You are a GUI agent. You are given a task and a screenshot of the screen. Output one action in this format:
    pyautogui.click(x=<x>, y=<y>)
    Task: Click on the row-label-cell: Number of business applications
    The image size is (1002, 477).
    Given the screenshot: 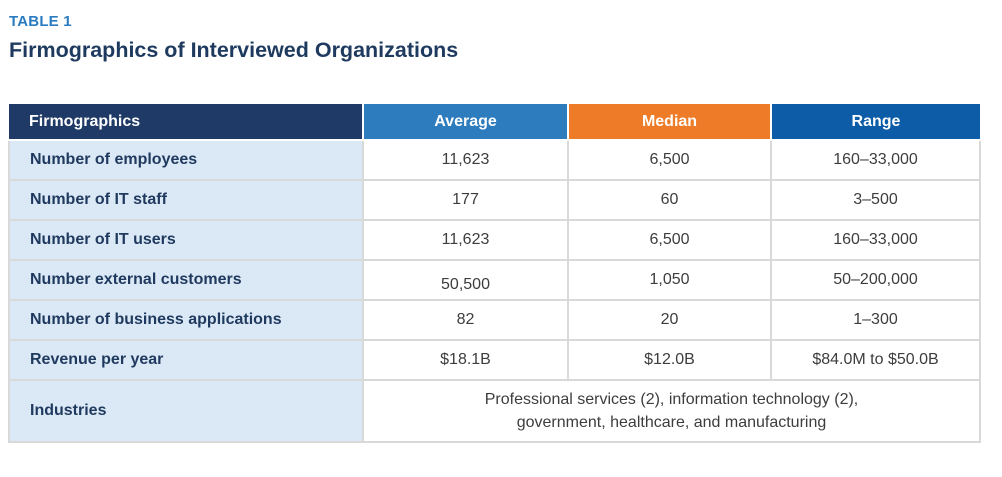 What is the action you would take?
    pyautogui.click(x=186, y=320)
    